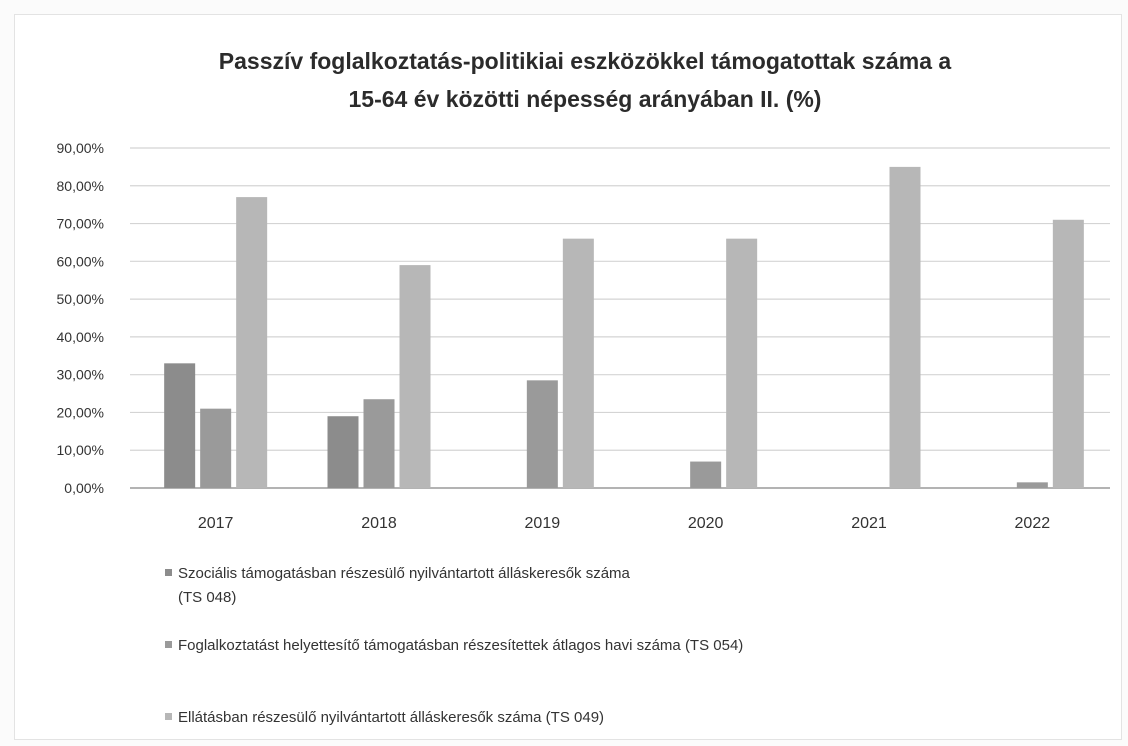 The height and width of the screenshot is (746, 1128). What do you see at coordinates (84, 488) in the screenshot?
I see `y-tick-label: 0,00%` at bounding box center [84, 488].